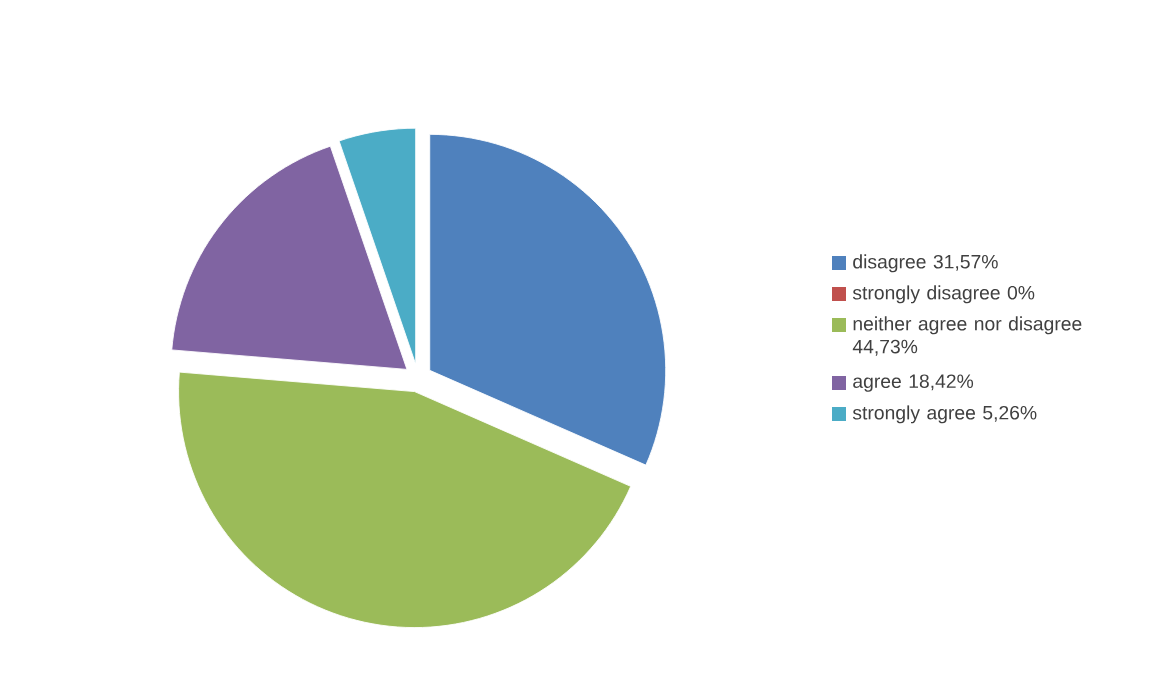 The height and width of the screenshot is (677, 1156). I want to click on legend-label: disagree 31,57%, so click(925, 263).